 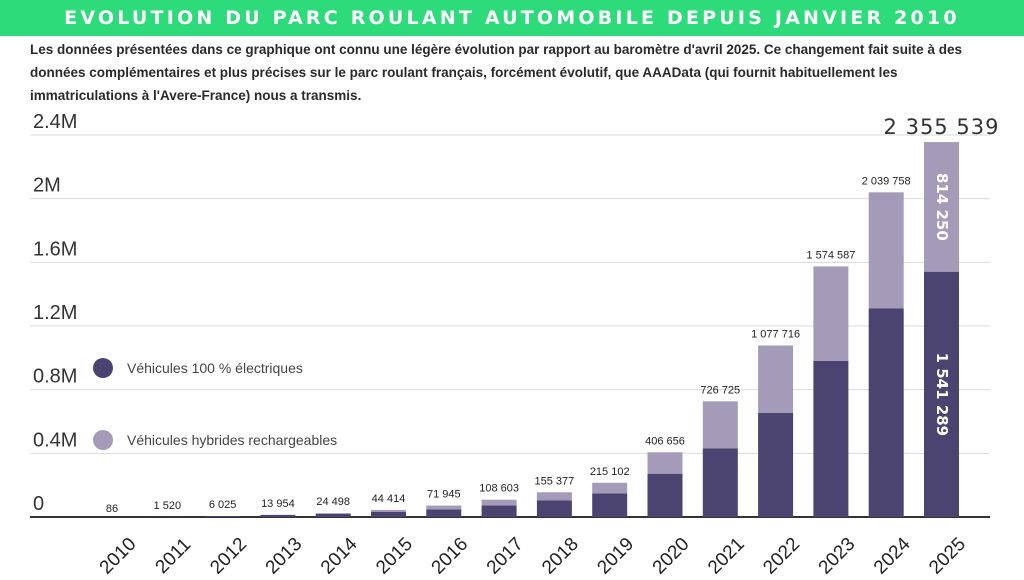 I want to click on electric-value-label: 1 541 289, so click(x=942, y=395).